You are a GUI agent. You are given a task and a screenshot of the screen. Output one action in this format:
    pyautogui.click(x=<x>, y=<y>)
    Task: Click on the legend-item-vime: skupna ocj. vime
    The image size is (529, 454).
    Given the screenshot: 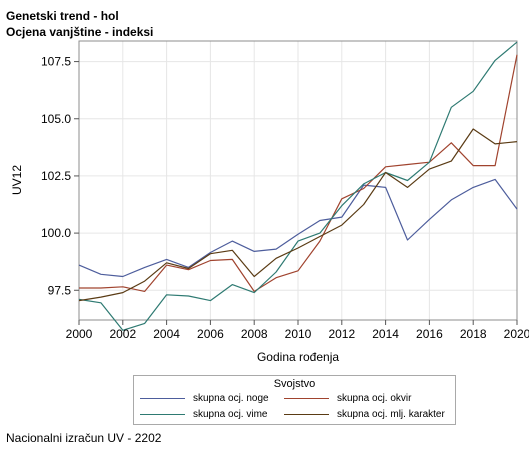 What is the action you would take?
    pyautogui.click(x=203, y=414)
    